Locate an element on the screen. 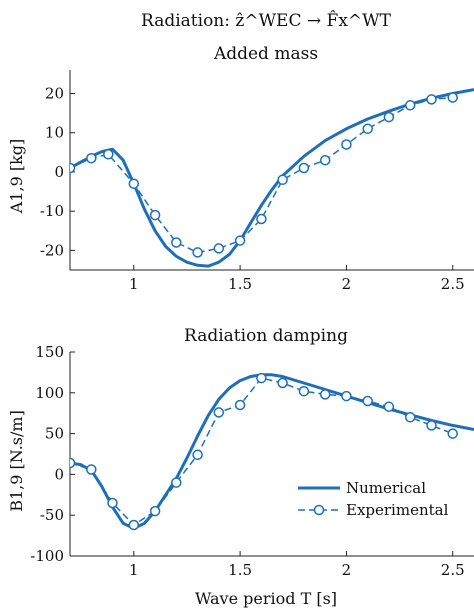 This screenshot has width=474, height=610. legend-experimental-label: Experimental is located at coordinates (397, 510).